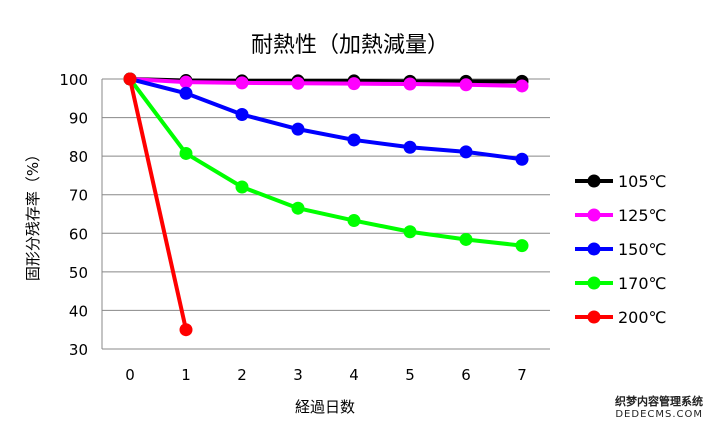 Image resolution: width=711 pixels, height=431 pixels. I want to click on x-tick-label: 6, so click(466, 375).